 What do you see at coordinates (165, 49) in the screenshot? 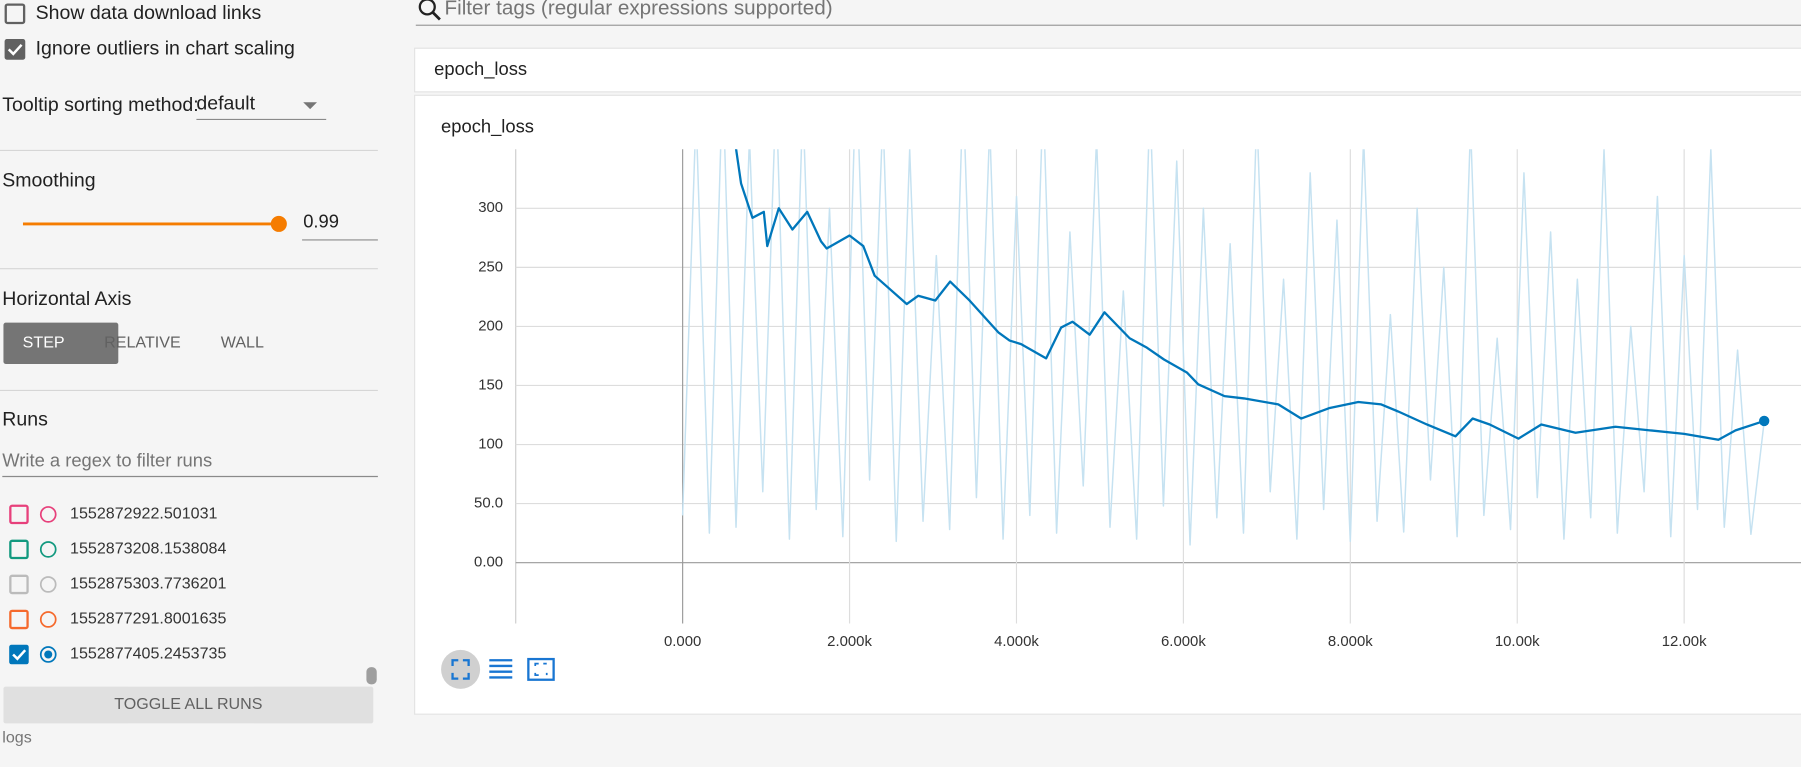
I see `checkbox-label: Ignore outliers in chart scaling` at bounding box center [165, 49].